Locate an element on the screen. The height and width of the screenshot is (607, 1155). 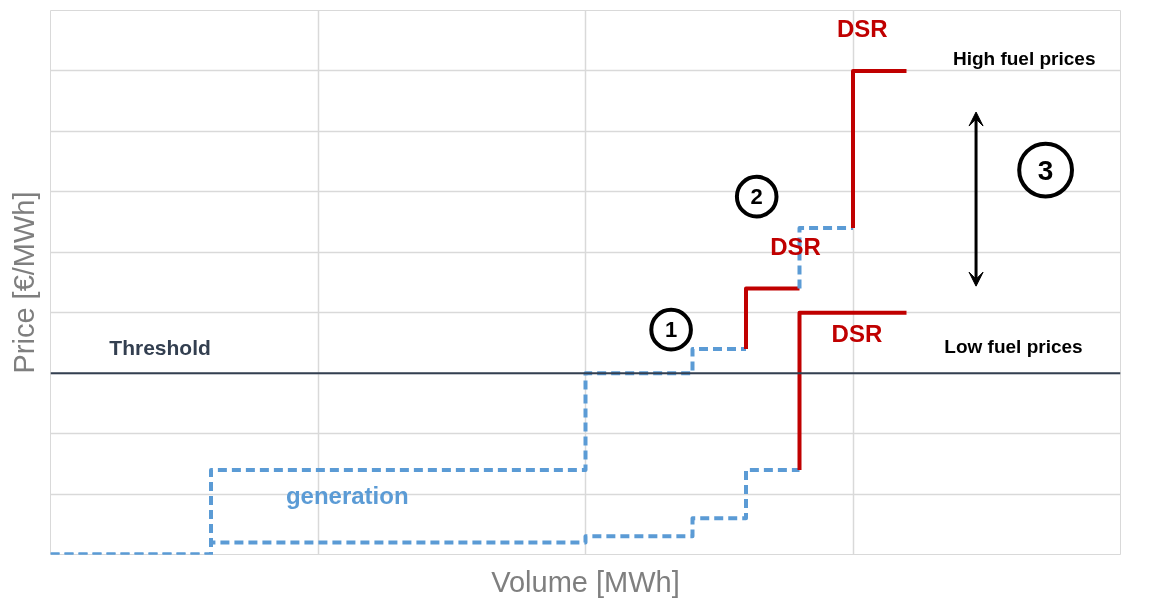
annotation: Low fuel prices is located at coordinates (1013, 347).